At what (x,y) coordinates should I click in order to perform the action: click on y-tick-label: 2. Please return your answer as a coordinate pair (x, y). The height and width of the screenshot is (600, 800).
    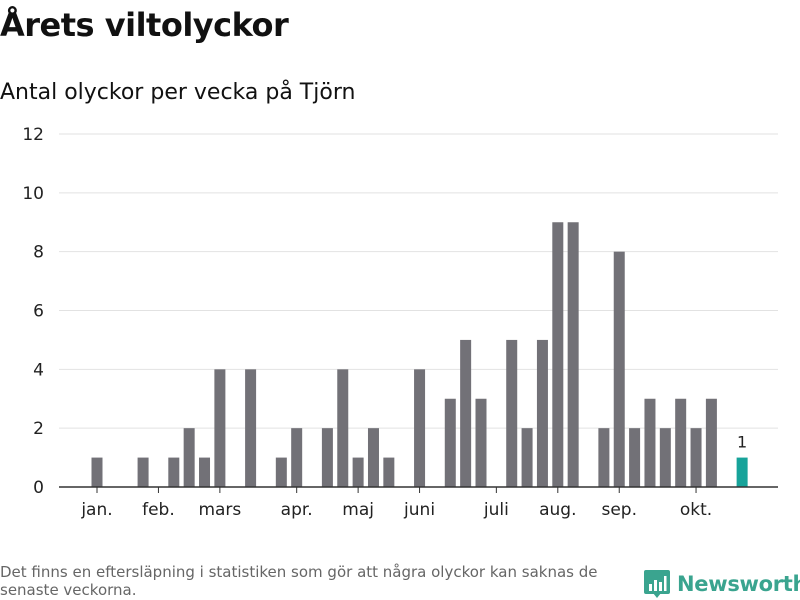
    Looking at the image, I should click on (38, 429).